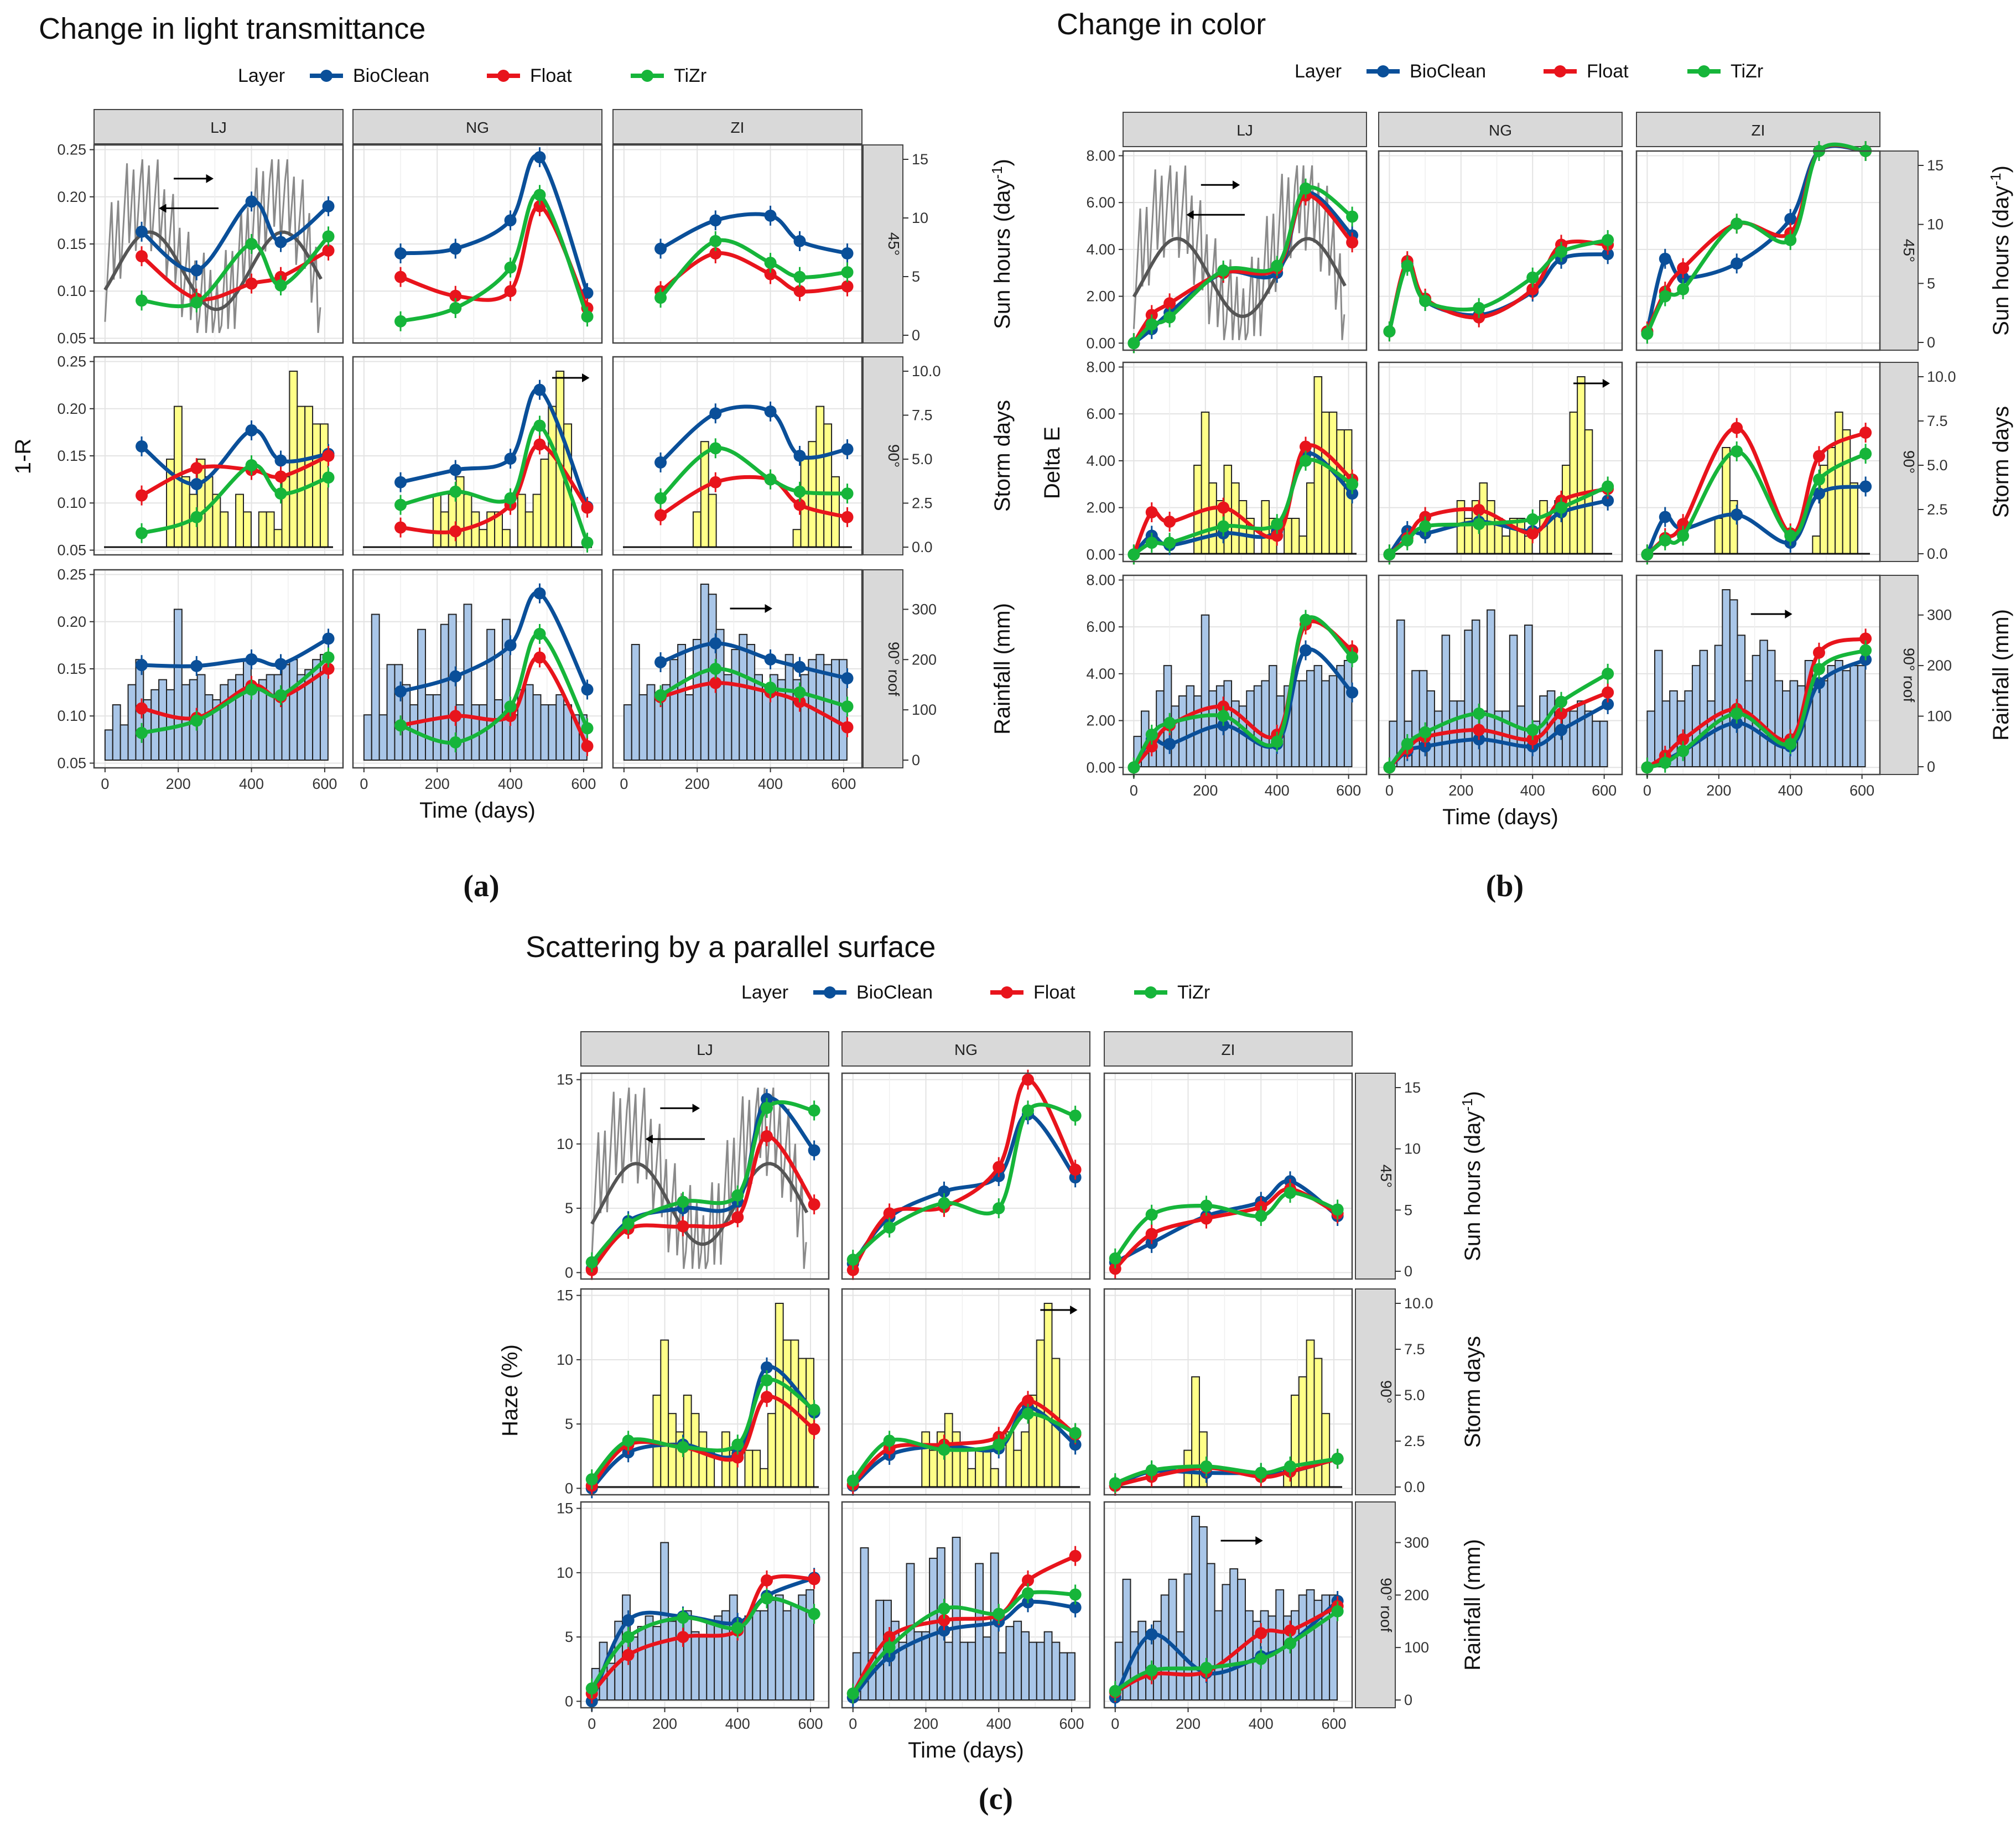 This screenshot has height=1830, width=2016. Describe the element at coordinates (71, 716) in the screenshot. I see `y-tick-label: 0.10` at that location.